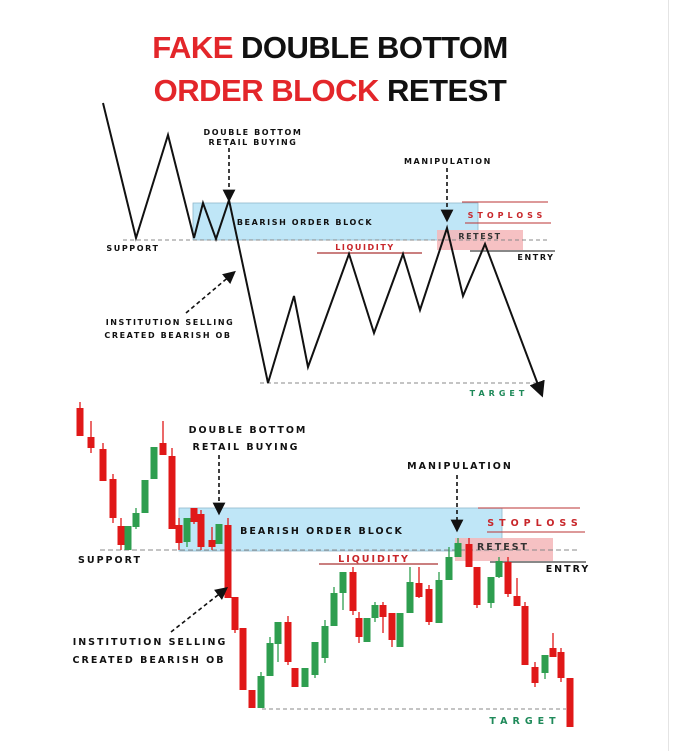  I want to click on title-line-2: ORDER BLOCK RETEST, so click(330, 91).